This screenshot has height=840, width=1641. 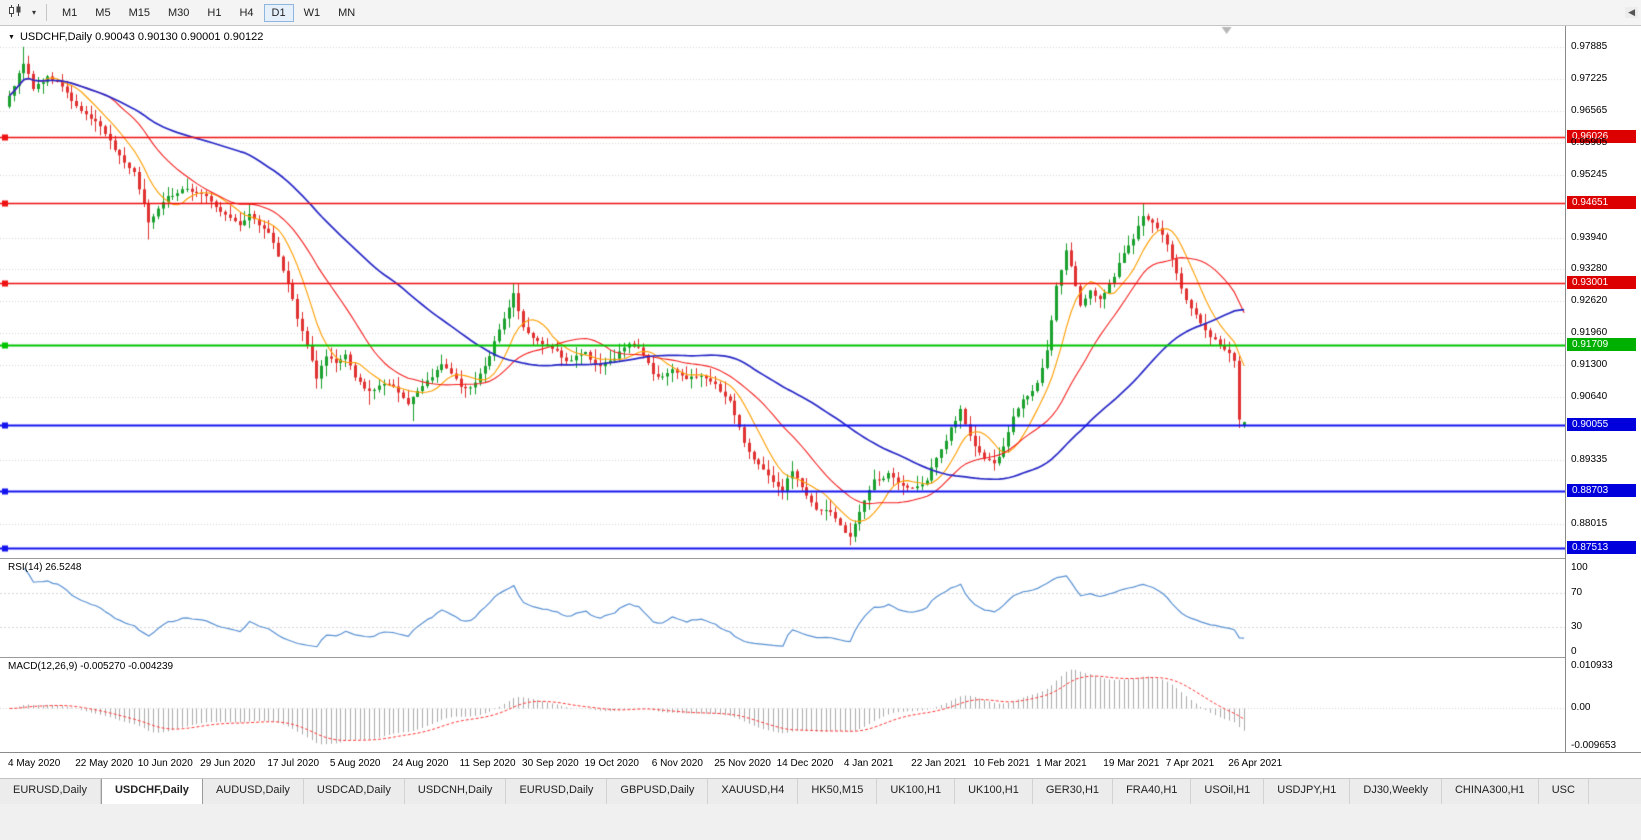 What do you see at coordinates (1601, 490) in the screenshot?
I see `price-line-badge: 0.88703` at bounding box center [1601, 490].